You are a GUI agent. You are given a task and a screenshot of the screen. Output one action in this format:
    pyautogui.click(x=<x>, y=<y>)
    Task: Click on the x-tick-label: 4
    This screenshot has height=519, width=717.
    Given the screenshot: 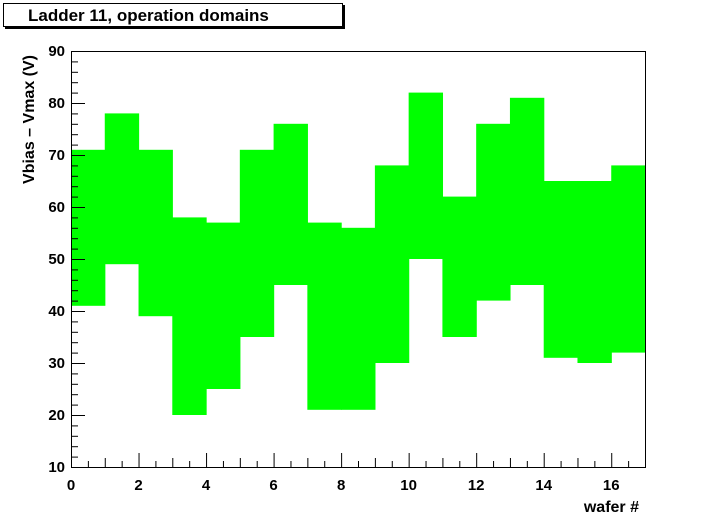 What is the action you would take?
    pyautogui.click(x=206, y=485)
    